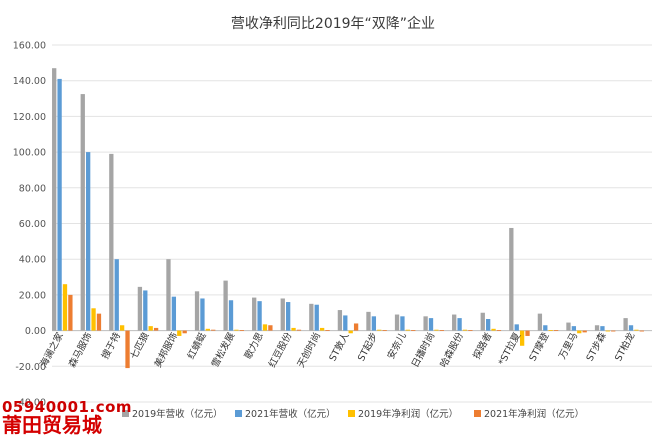 This screenshot has height=441, width=665. Describe the element at coordinates (333, 23) in the screenshot. I see `chart-title: 营收净利同比2019年“双降”企业` at that location.